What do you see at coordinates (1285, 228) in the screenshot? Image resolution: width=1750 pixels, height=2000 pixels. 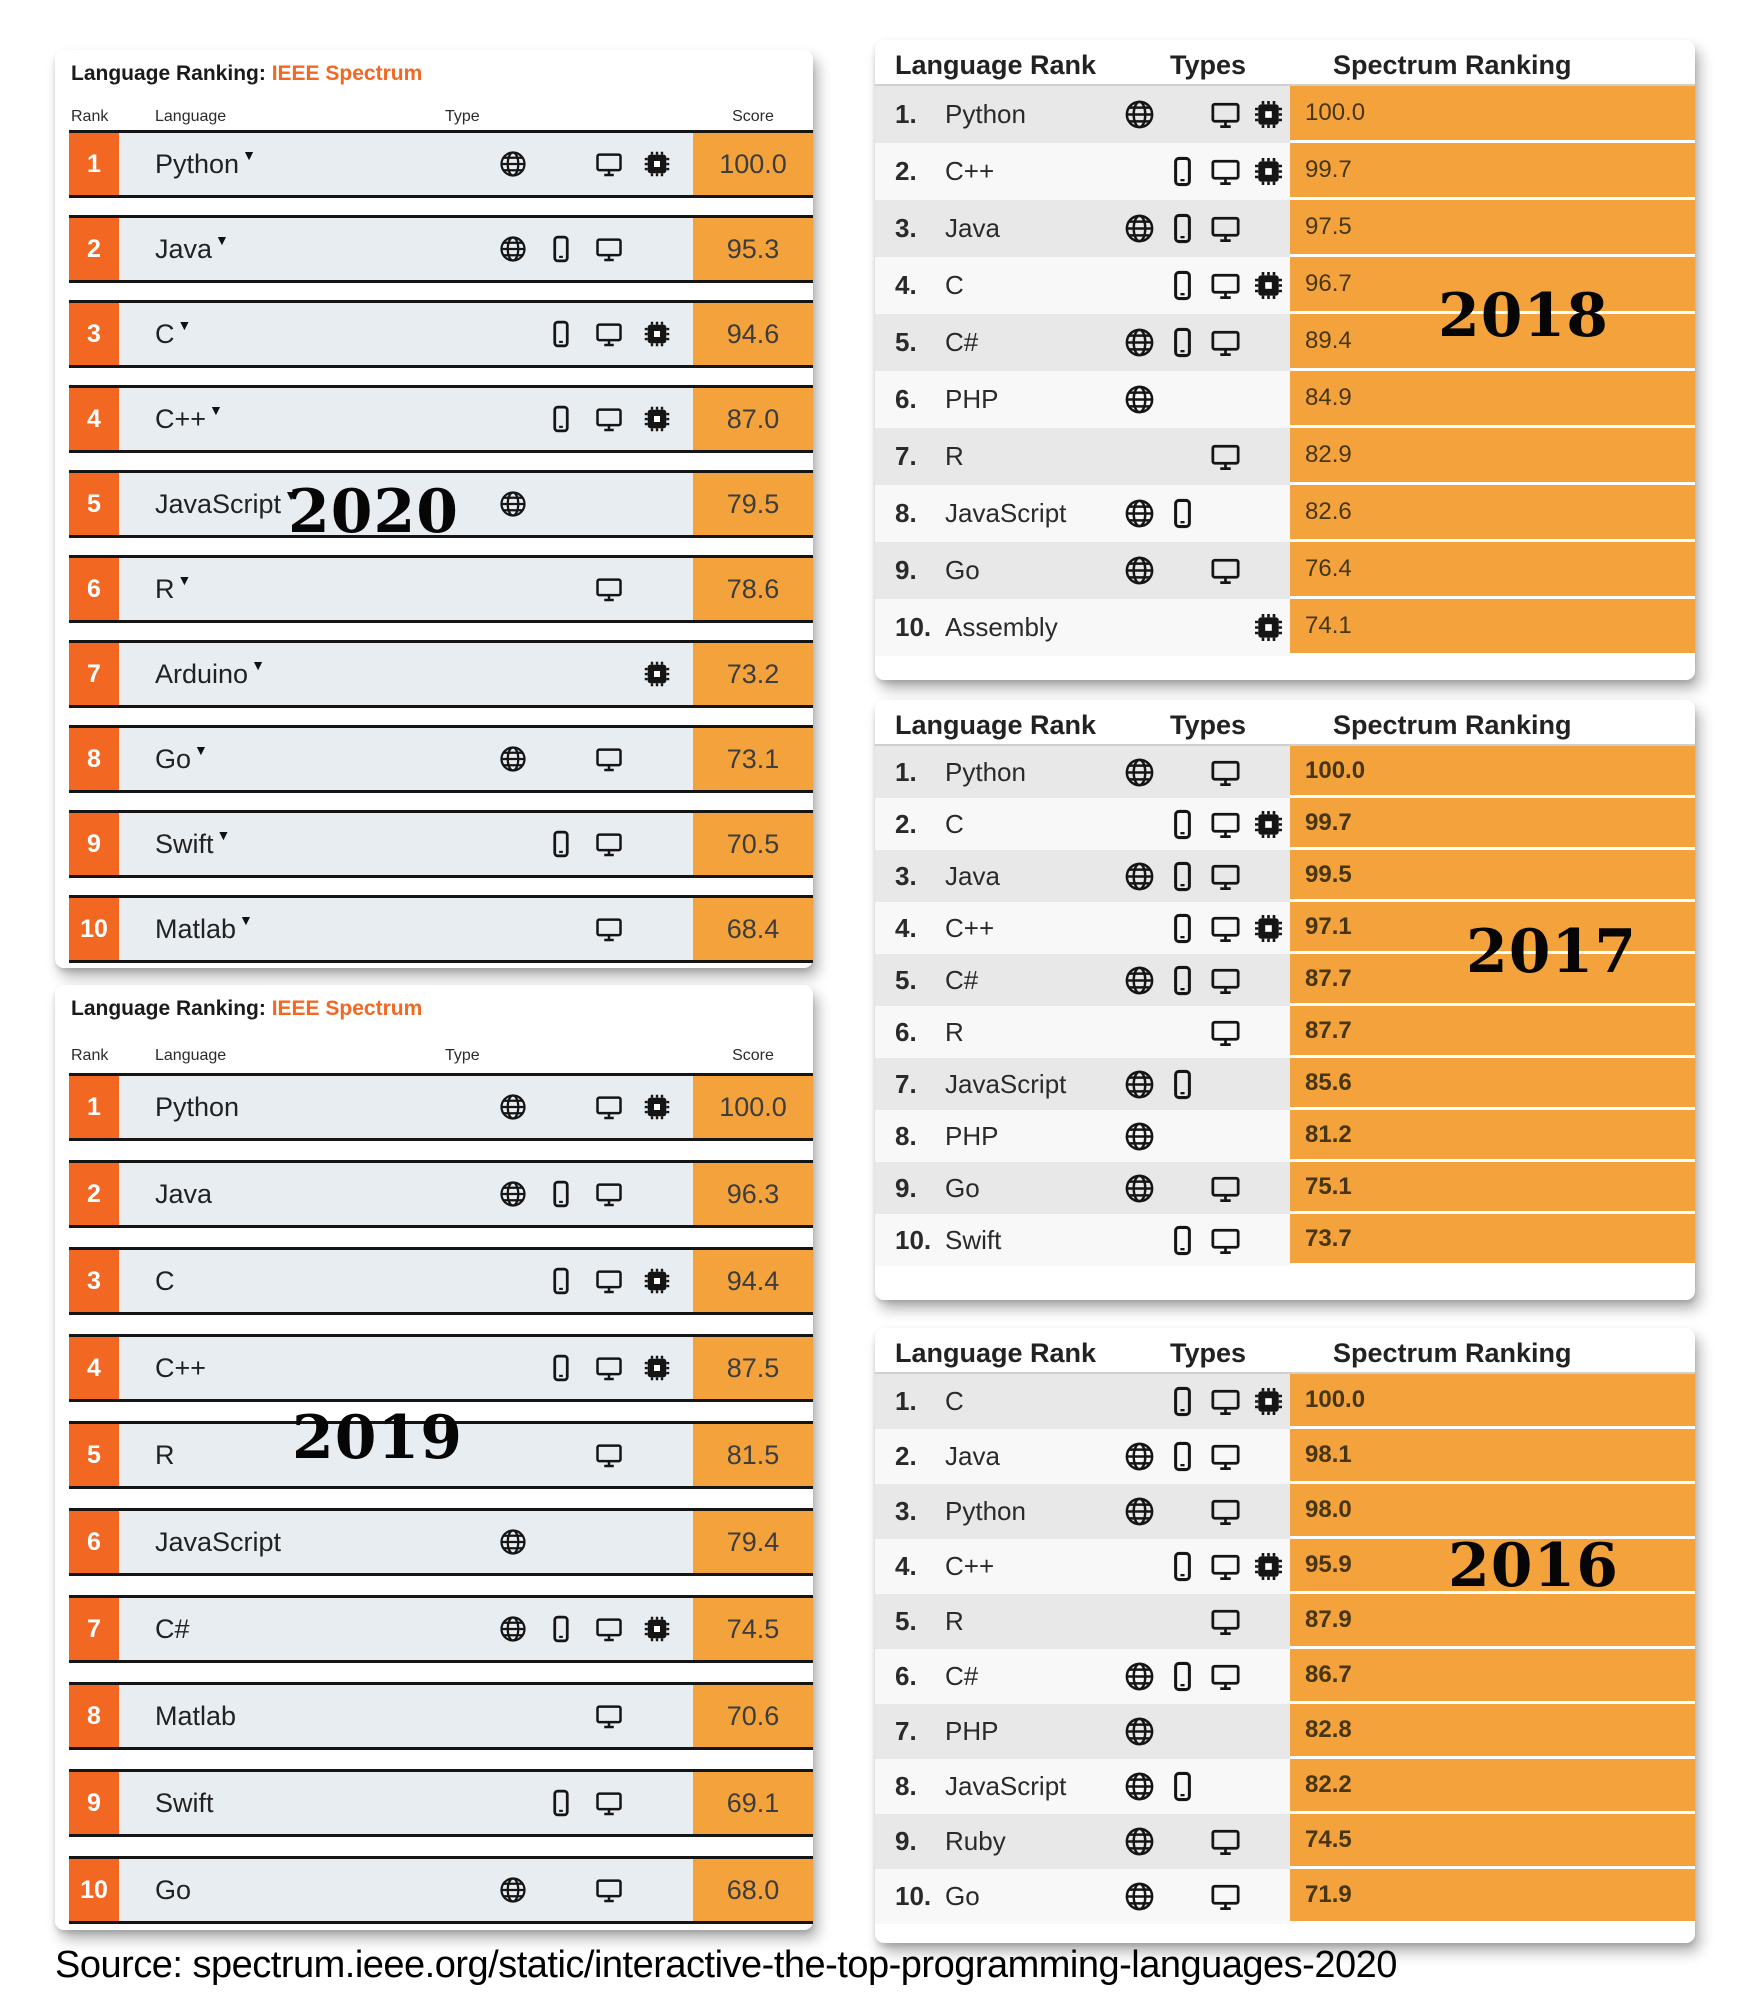 I see `table-row: 3. Java 97.5` at bounding box center [1285, 228].